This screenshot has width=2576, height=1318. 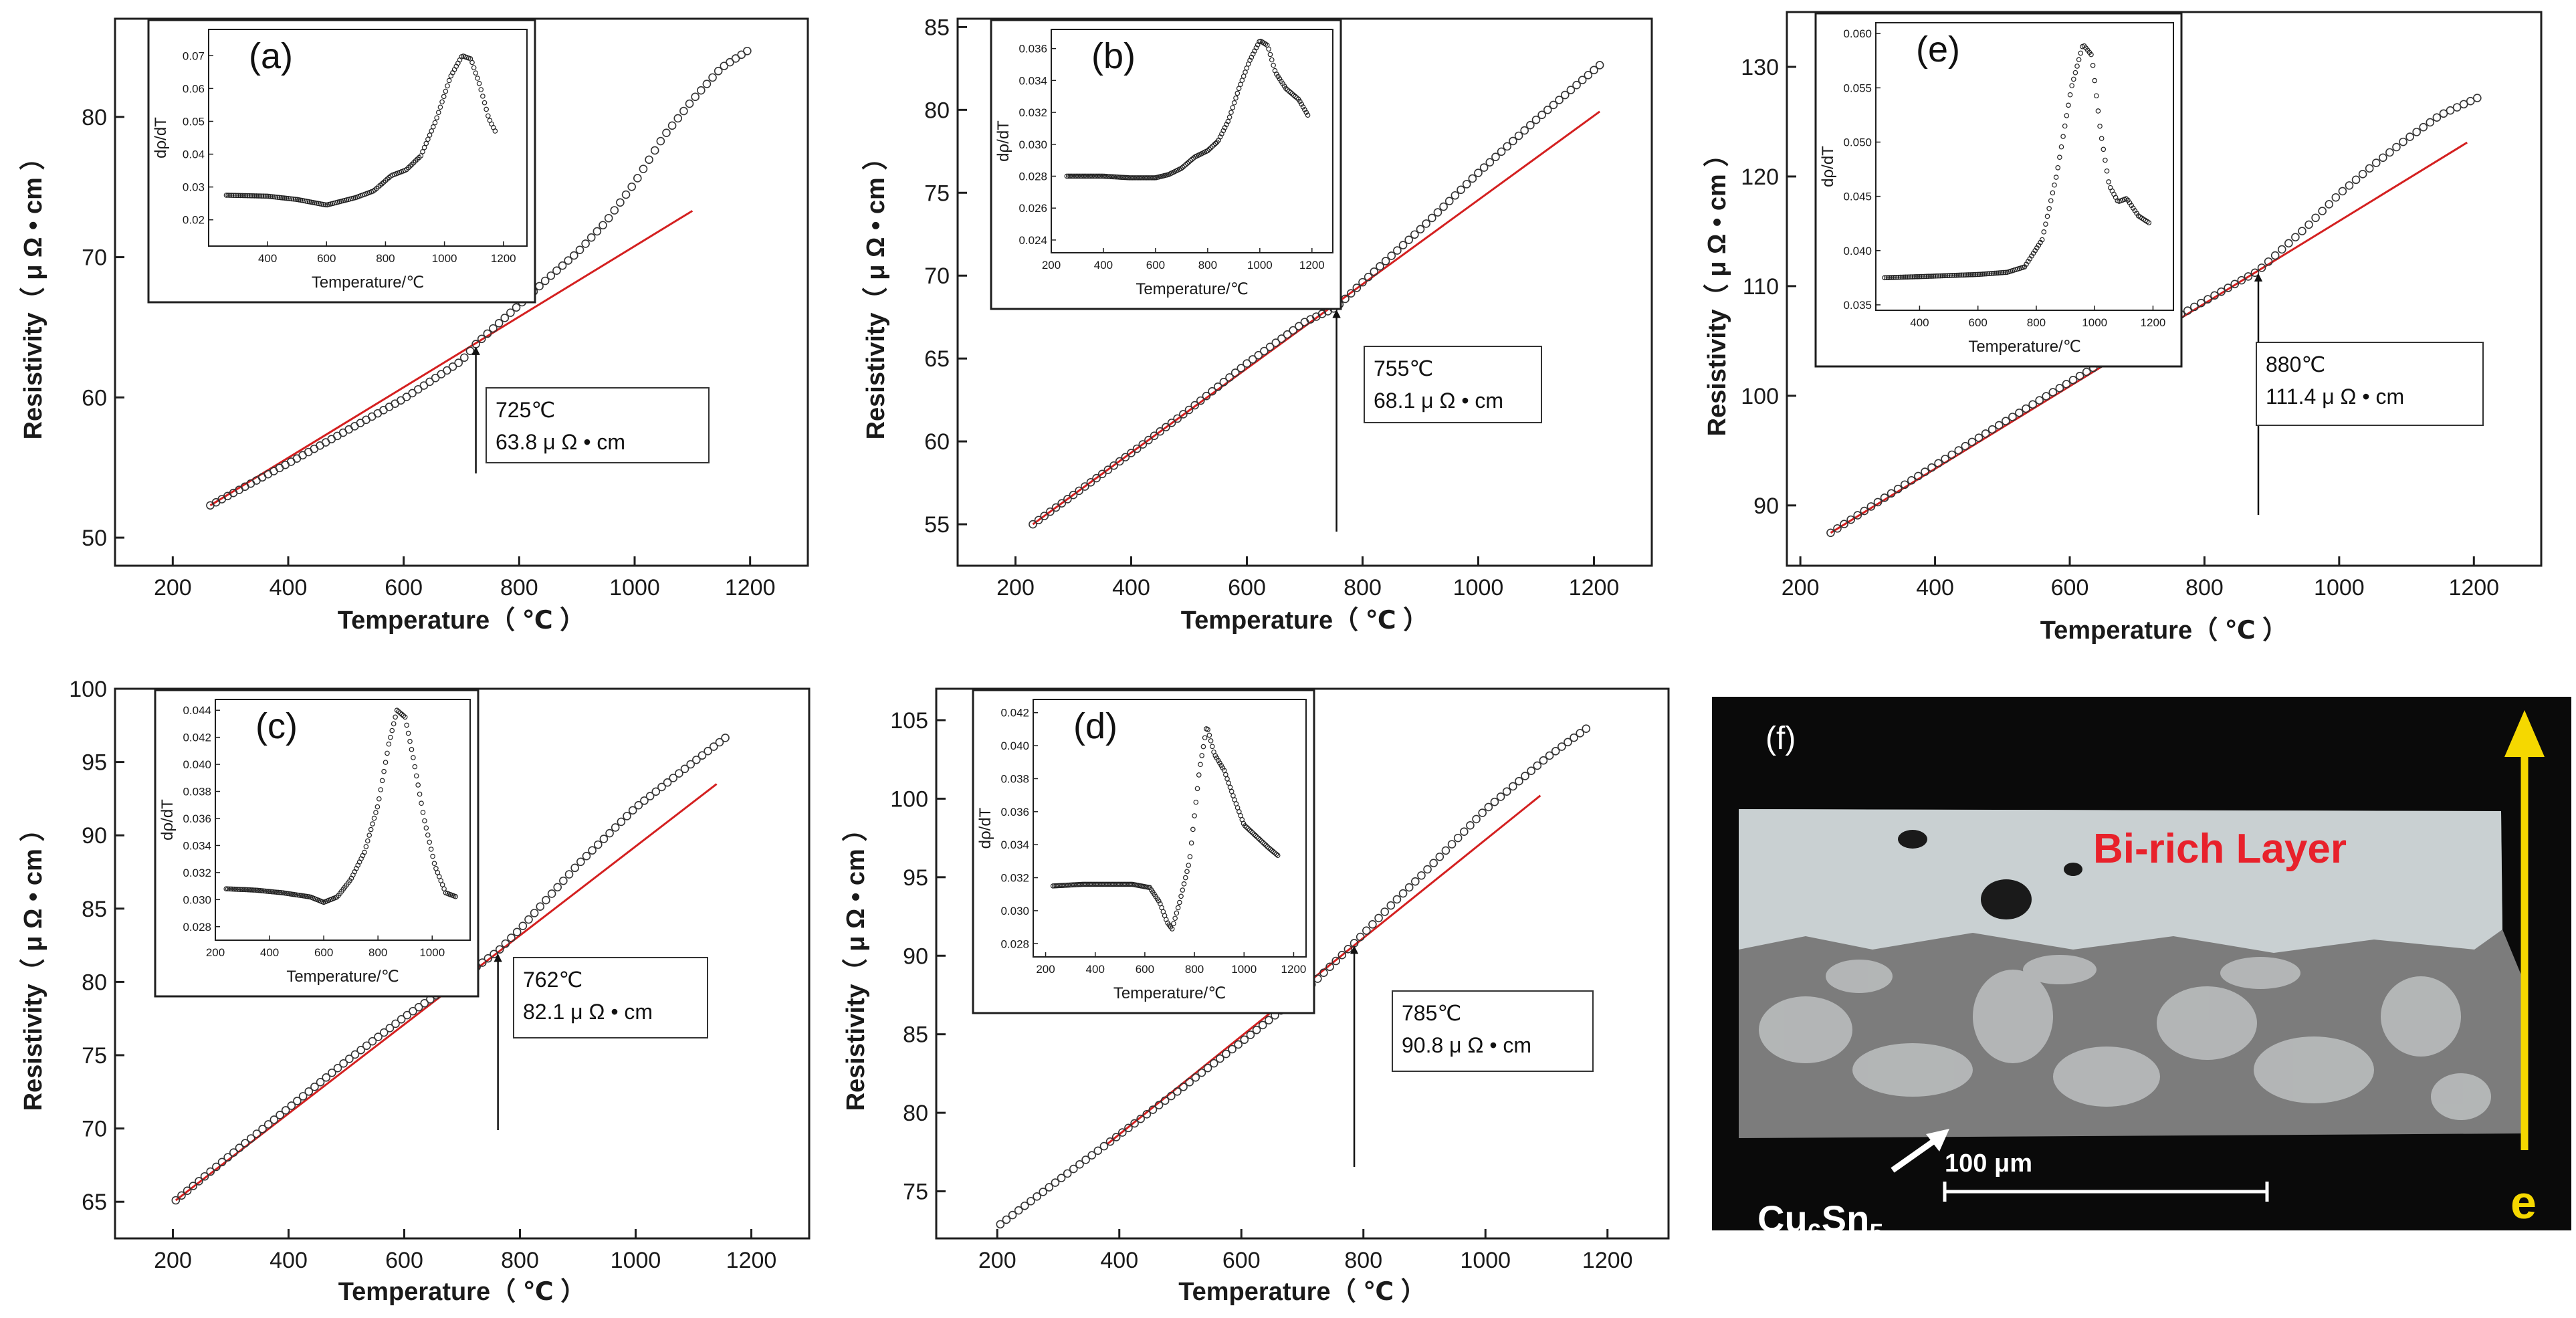 I want to click on x-tick-label-a-2: 600, so click(x=404, y=587).